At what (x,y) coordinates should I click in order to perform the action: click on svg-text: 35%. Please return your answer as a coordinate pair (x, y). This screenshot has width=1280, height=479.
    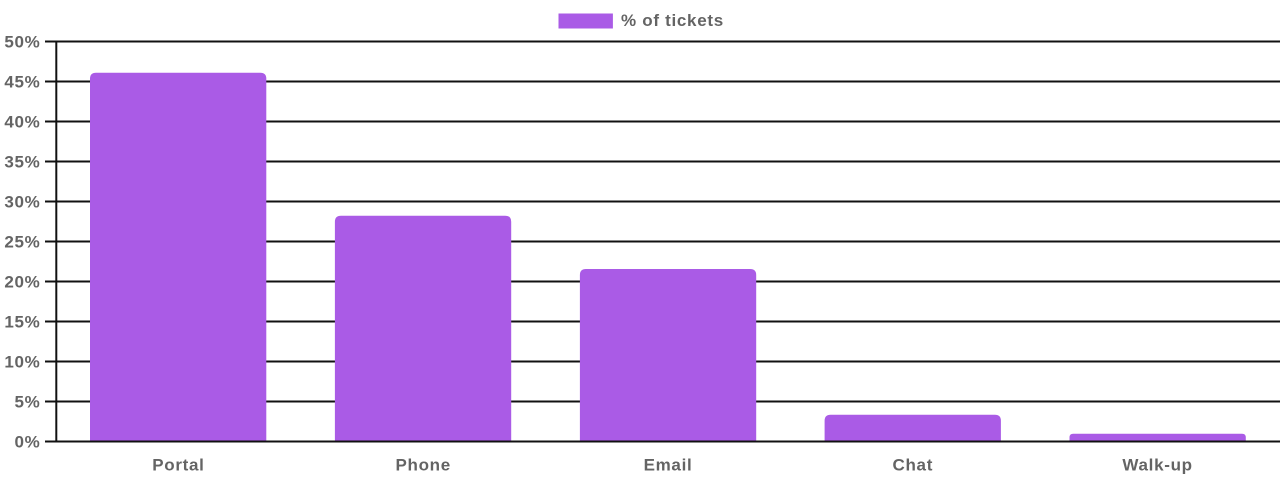
    Looking at the image, I should click on (22, 162).